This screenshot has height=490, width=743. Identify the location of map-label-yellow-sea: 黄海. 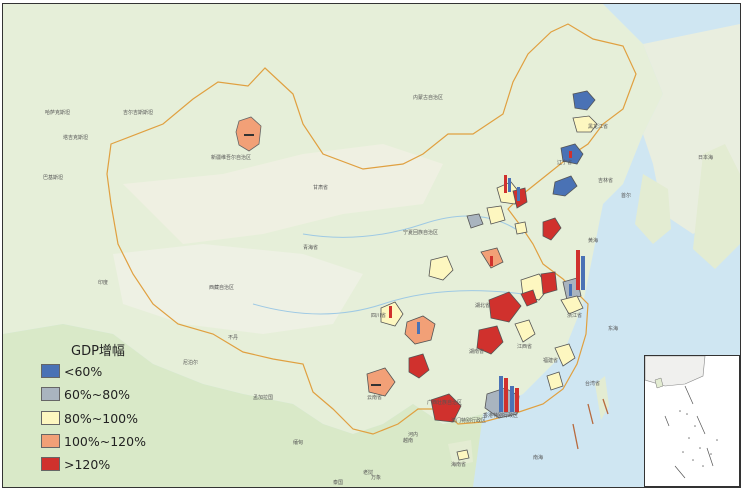
(593, 240).